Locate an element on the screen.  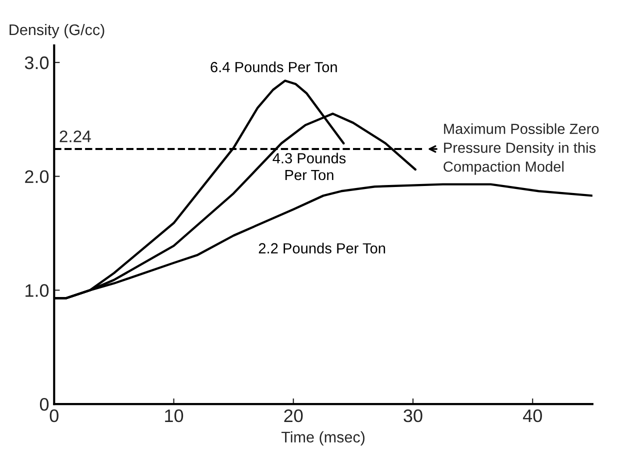
y-tick-label: 0 is located at coordinates (44, 404).